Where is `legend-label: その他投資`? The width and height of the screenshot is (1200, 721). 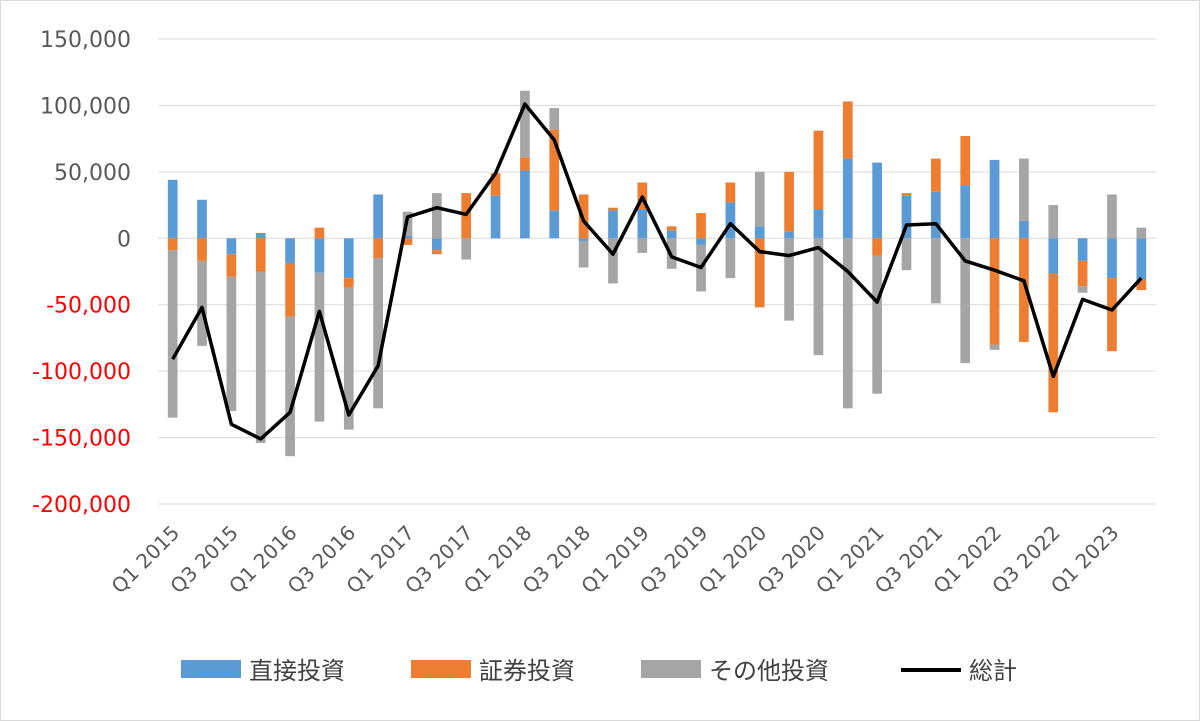
legend-label: その他投資 is located at coordinates (769, 671).